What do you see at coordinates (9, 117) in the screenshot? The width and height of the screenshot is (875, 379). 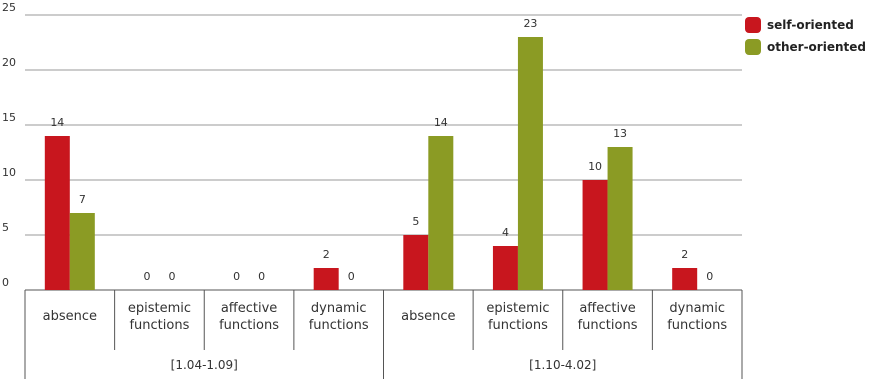 I see `y-tick-label: 15` at bounding box center [9, 117].